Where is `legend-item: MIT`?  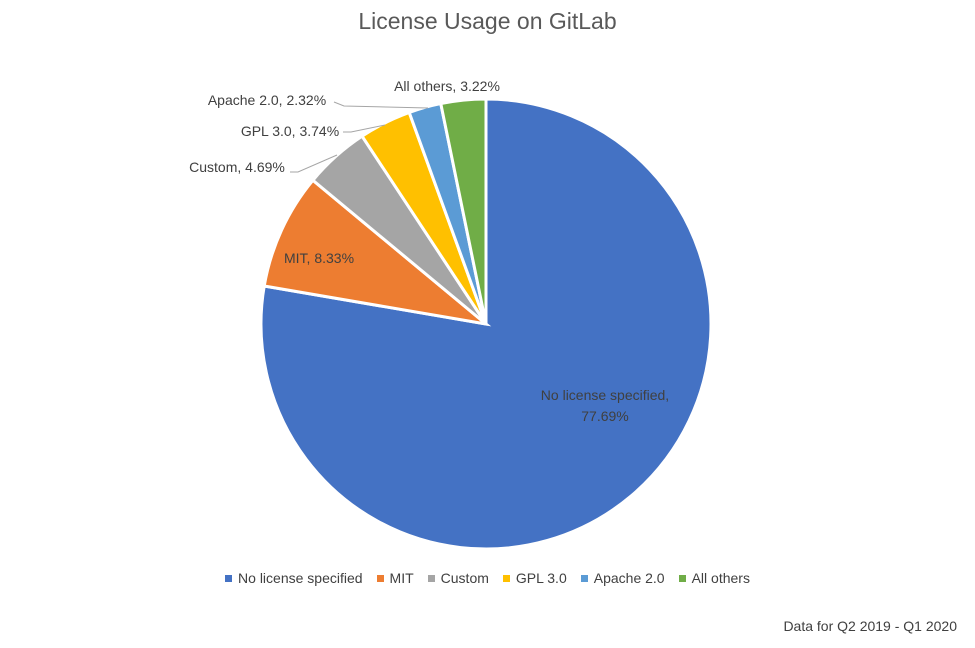 legend-item: MIT is located at coordinates (395, 578).